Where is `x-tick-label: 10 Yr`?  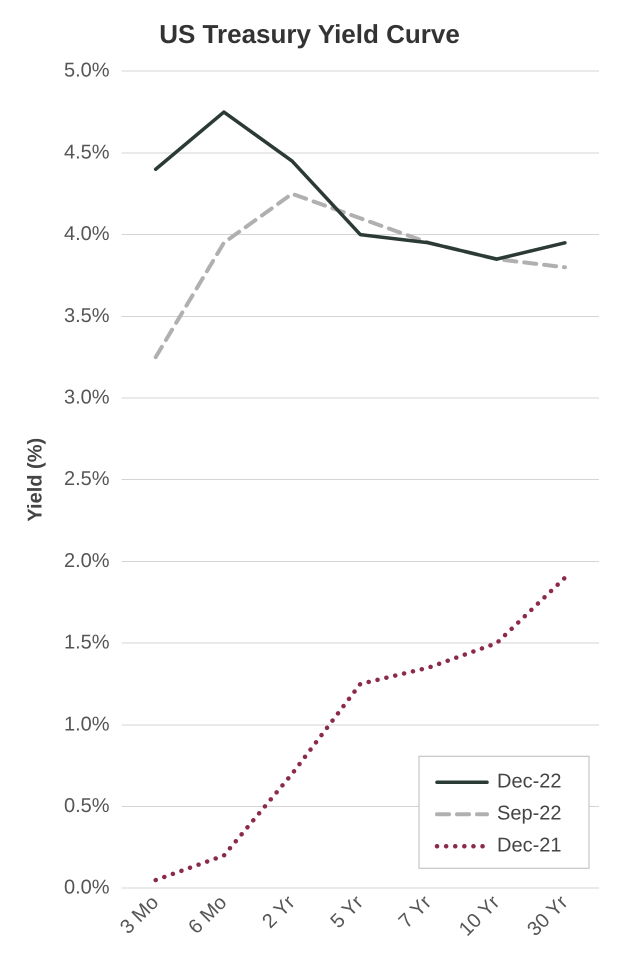
x-tick-label: 10 Yr is located at coordinates (479, 916).